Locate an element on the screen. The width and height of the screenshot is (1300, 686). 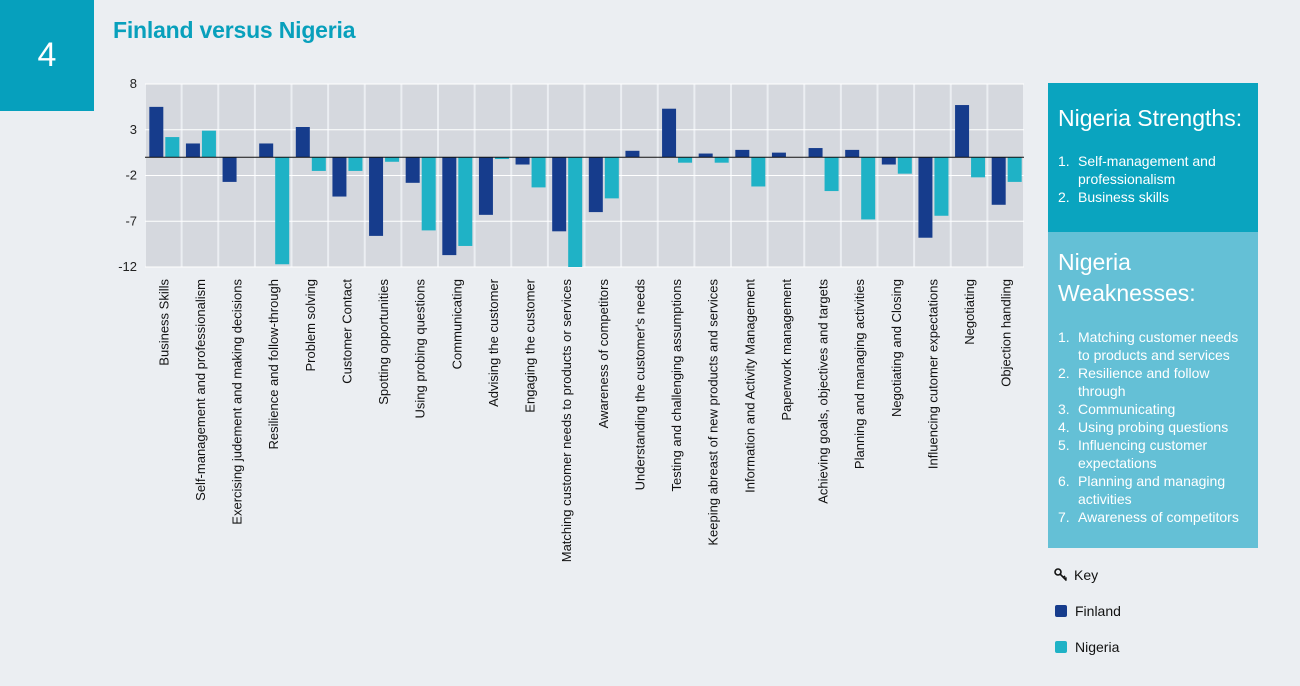
y-tick-label: 8 is located at coordinates (133, 83).